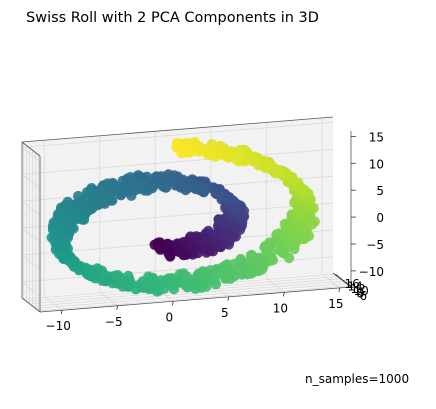 This screenshot has width=436, height=409. What do you see at coordinates (371, 272) in the screenshot?
I see `z-tick-label: −10` at bounding box center [371, 272].